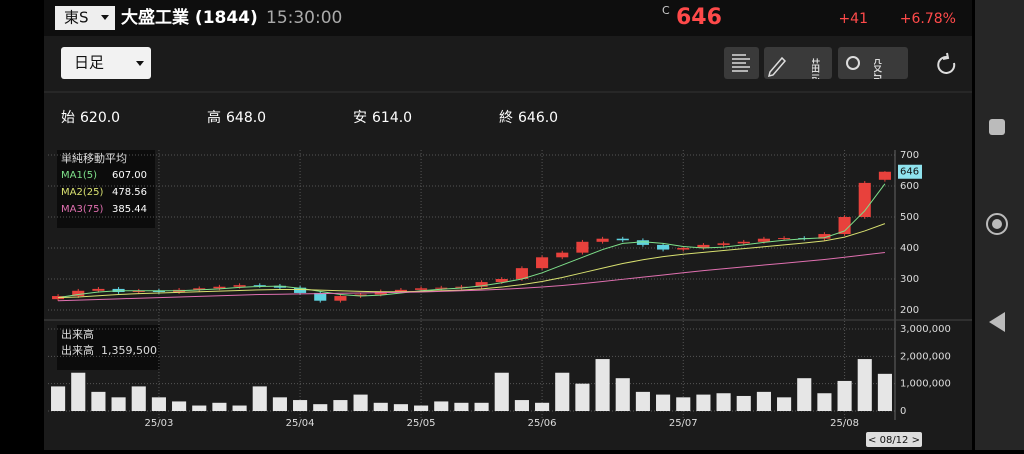 The height and width of the screenshot is (454, 1024). I want to click on period-select, so click(106, 63).